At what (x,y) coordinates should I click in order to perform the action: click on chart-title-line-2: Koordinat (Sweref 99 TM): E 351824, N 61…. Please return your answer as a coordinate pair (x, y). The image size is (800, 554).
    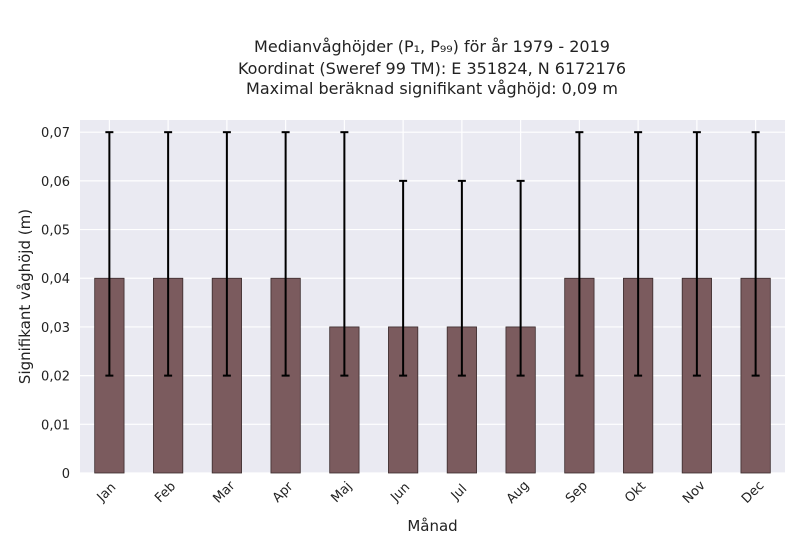
    Looking at the image, I should click on (432, 68).